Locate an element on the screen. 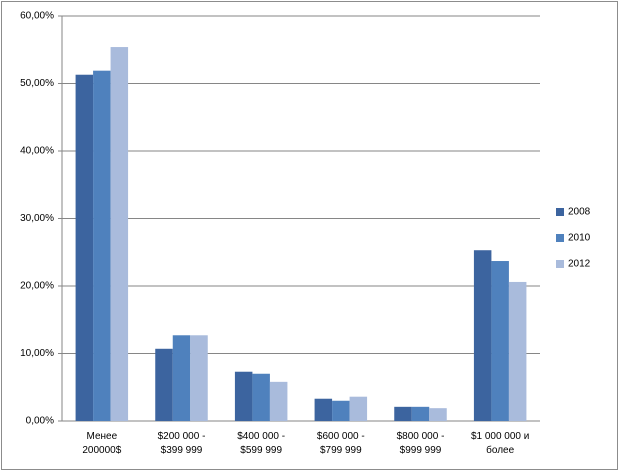 Image resolution: width=620 pixels, height=472 pixels. y-tick-label: 10,00% is located at coordinates (37, 353).